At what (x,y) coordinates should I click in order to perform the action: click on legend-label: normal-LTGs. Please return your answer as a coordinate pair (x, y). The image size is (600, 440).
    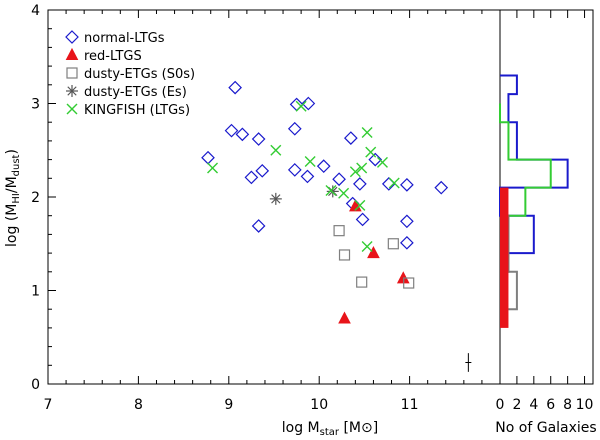
    Looking at the image, I should click on (124, 38).